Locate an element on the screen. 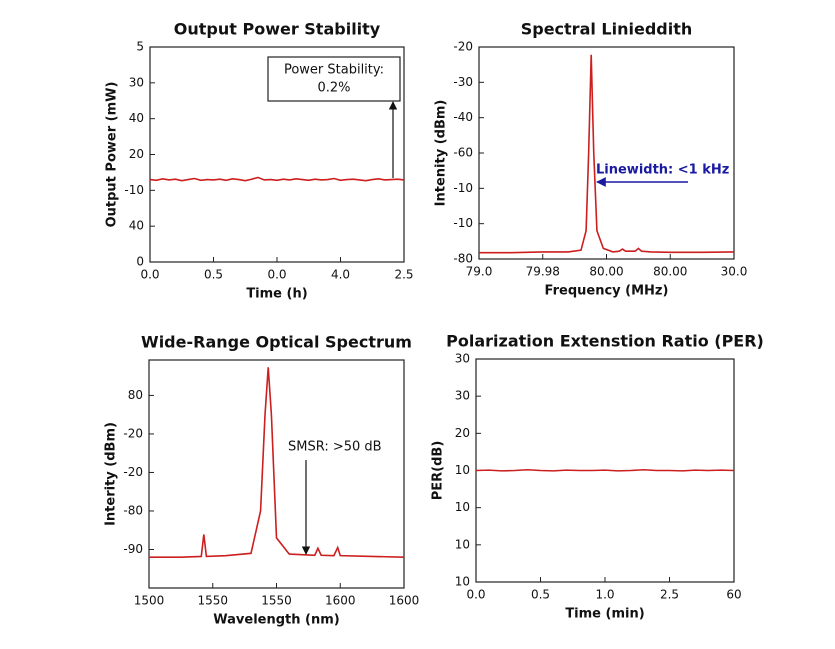  x-tick-label: 79.98 is located at coordinates (543, 272).